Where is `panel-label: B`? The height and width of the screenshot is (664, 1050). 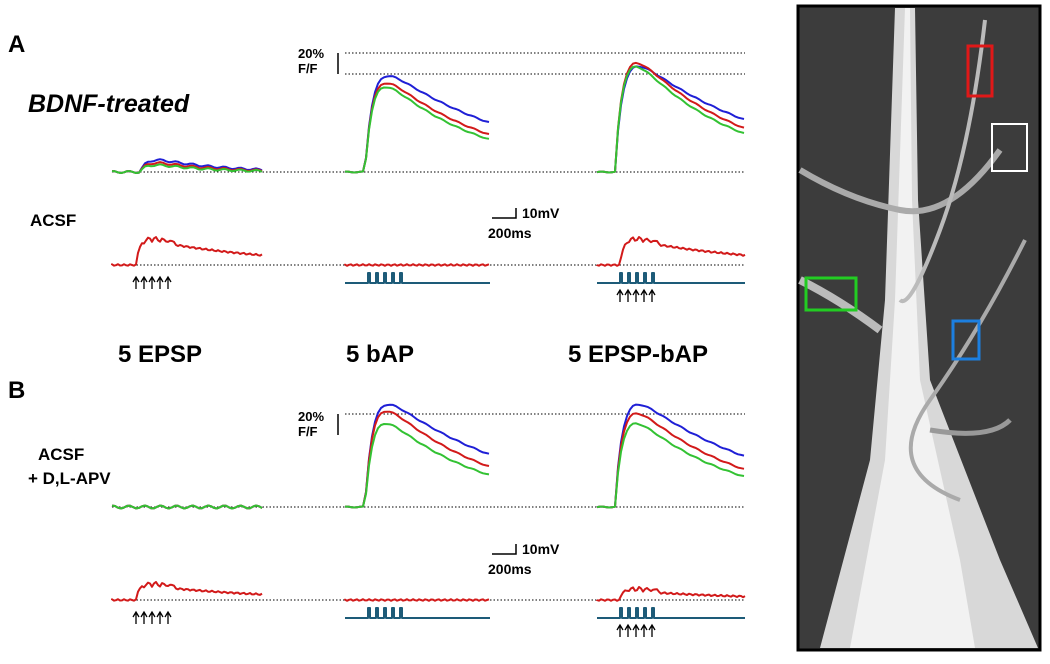
panel-label: B is located at coordinates (16, 390).